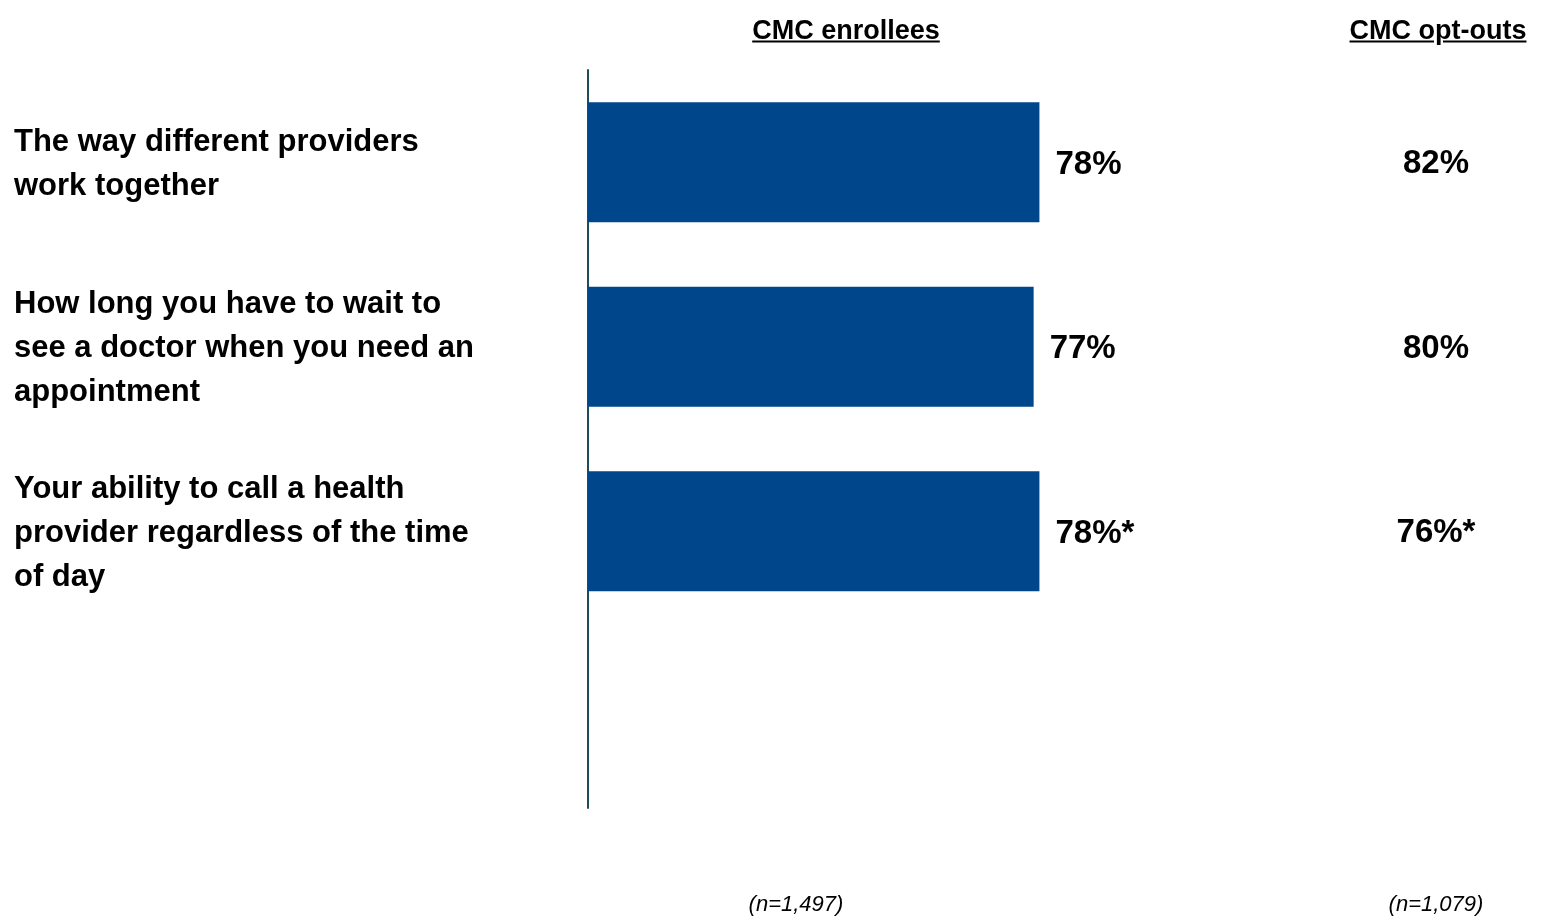  What do you see at coordinates (248, 347) in the screenshot?
I see `y-tick-label: How long you have to wait to see a doctor when you need an appointment` at bounding box center [248, 347].